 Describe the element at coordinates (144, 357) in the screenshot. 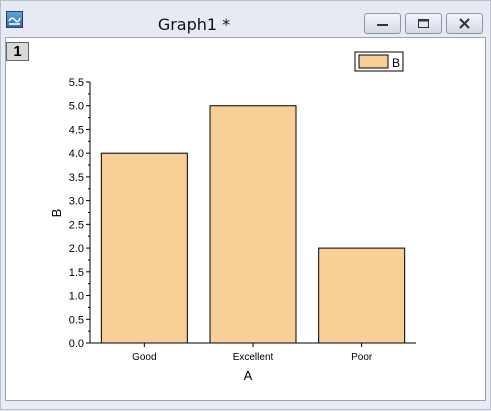

I see `x-tick-label: Good` at that location.